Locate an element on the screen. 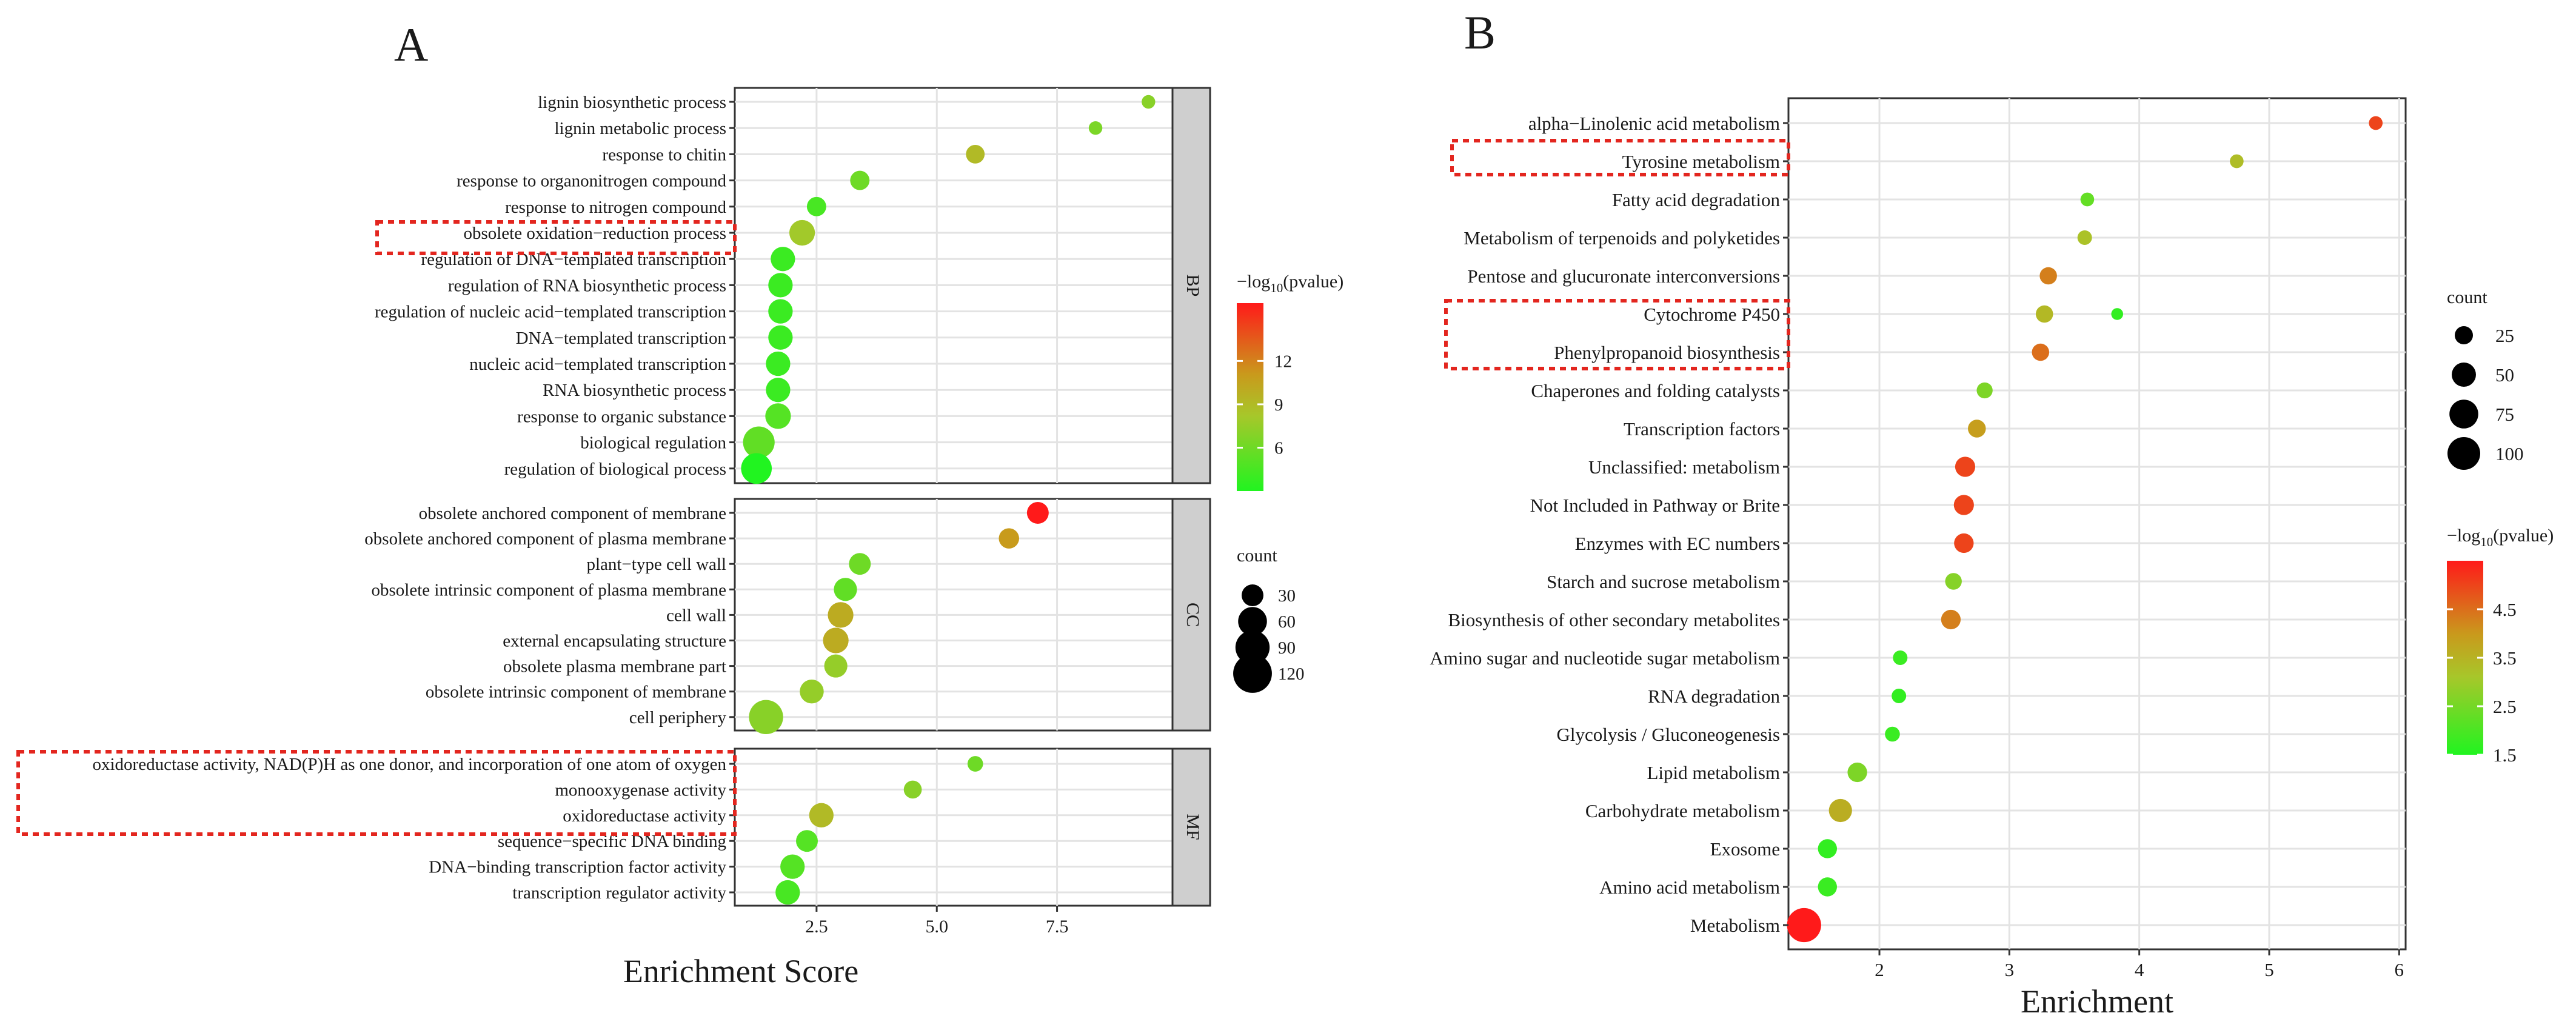 The height and width of the screenshot is (1033, 2576). x-tick-label: 3 is located at coordinates (2010, 969).